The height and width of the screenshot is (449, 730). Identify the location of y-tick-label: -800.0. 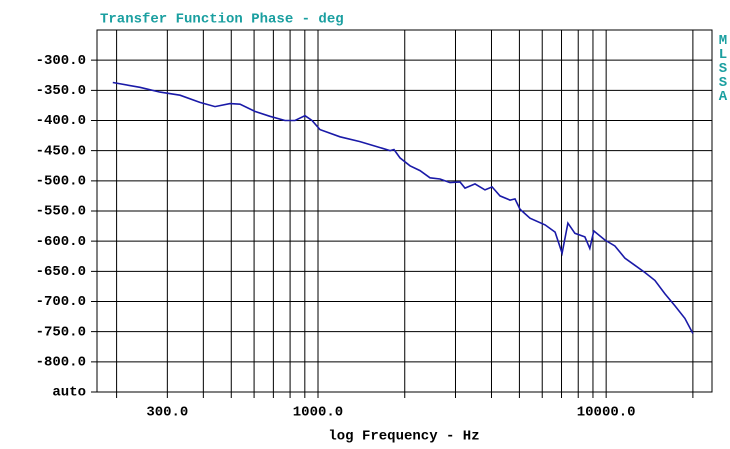
(61, 363).